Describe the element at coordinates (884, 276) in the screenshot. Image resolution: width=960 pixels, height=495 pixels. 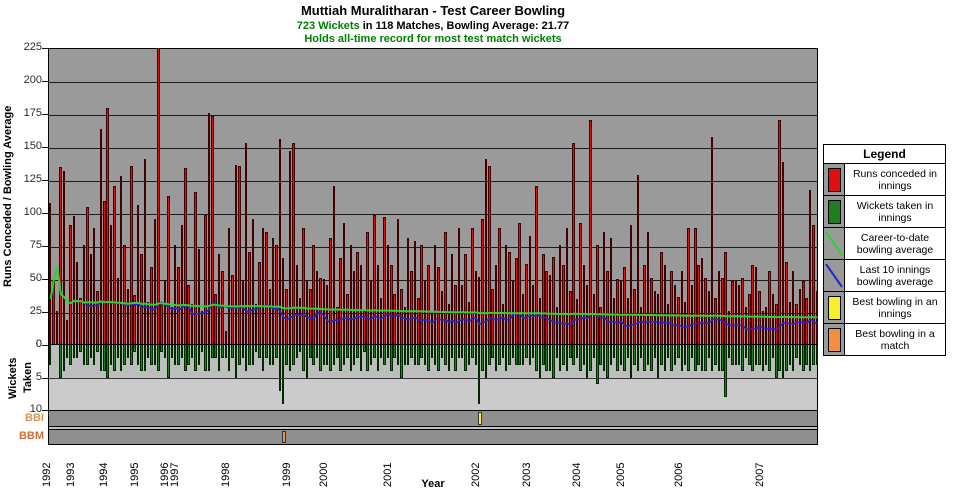
I see `legend-item: Last 10 innings bowling average` at that location.